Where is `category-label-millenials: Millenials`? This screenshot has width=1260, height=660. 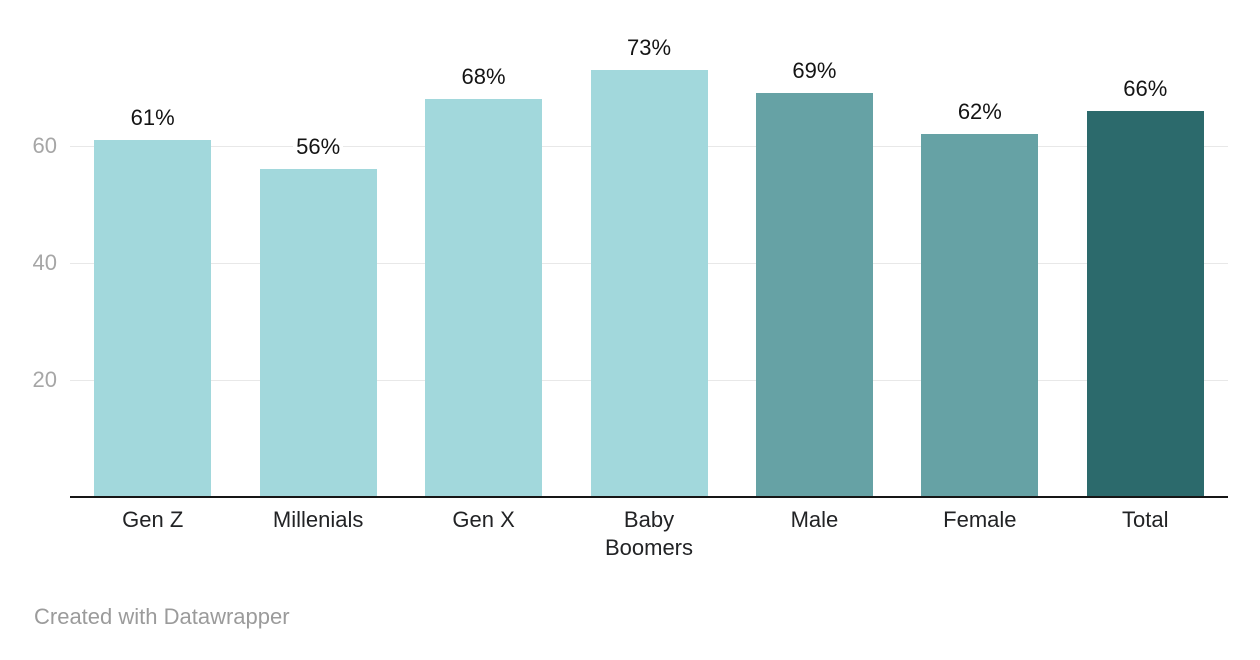 category-label-millenials: Millenials is located at coordinates (318, 519).